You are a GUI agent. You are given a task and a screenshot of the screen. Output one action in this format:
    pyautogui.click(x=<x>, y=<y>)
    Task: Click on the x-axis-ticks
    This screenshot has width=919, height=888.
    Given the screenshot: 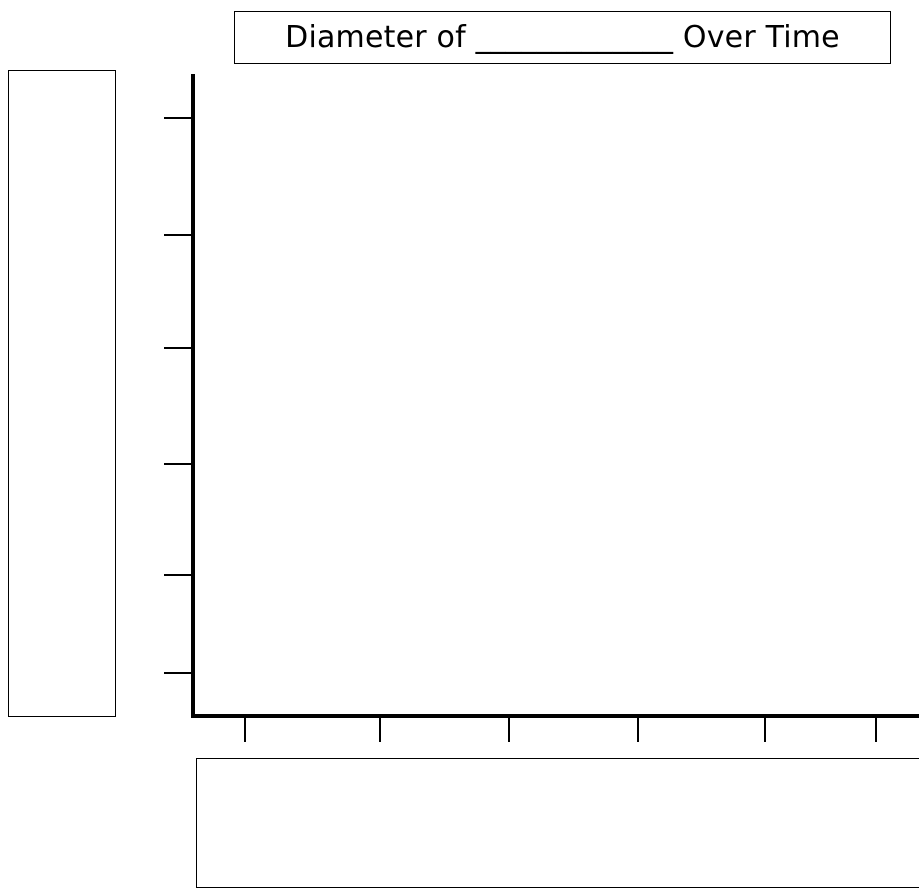 What is the action you would take?
    pyautogui.click(x=560, y=729)
    